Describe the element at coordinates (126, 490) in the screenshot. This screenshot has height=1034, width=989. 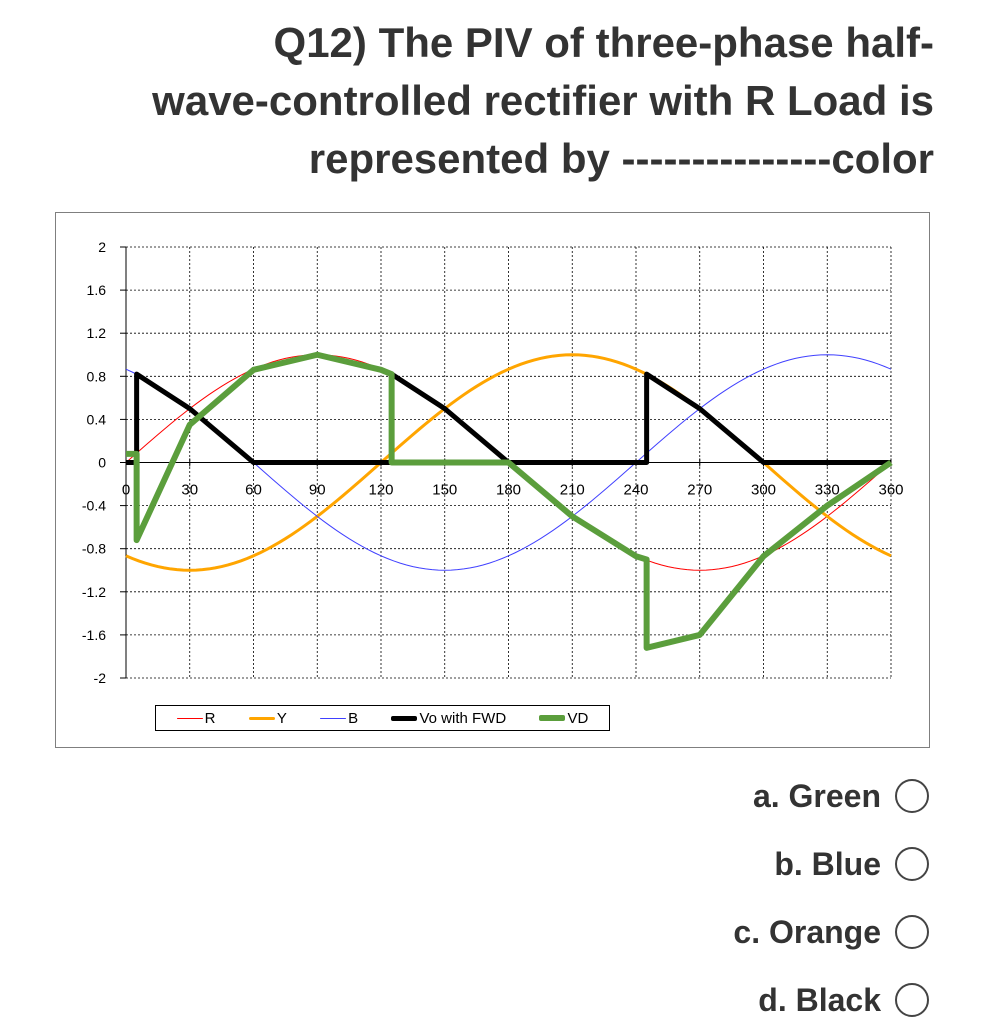
I see `x-tick-label: 0` at that location.